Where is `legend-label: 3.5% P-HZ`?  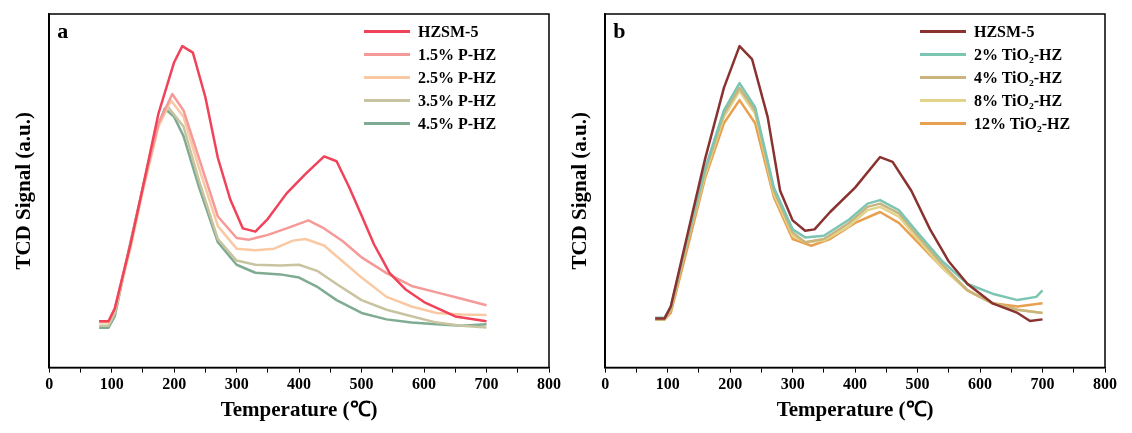
legend-label: 3.5% P-HZ is located at coordinates (457, 100).